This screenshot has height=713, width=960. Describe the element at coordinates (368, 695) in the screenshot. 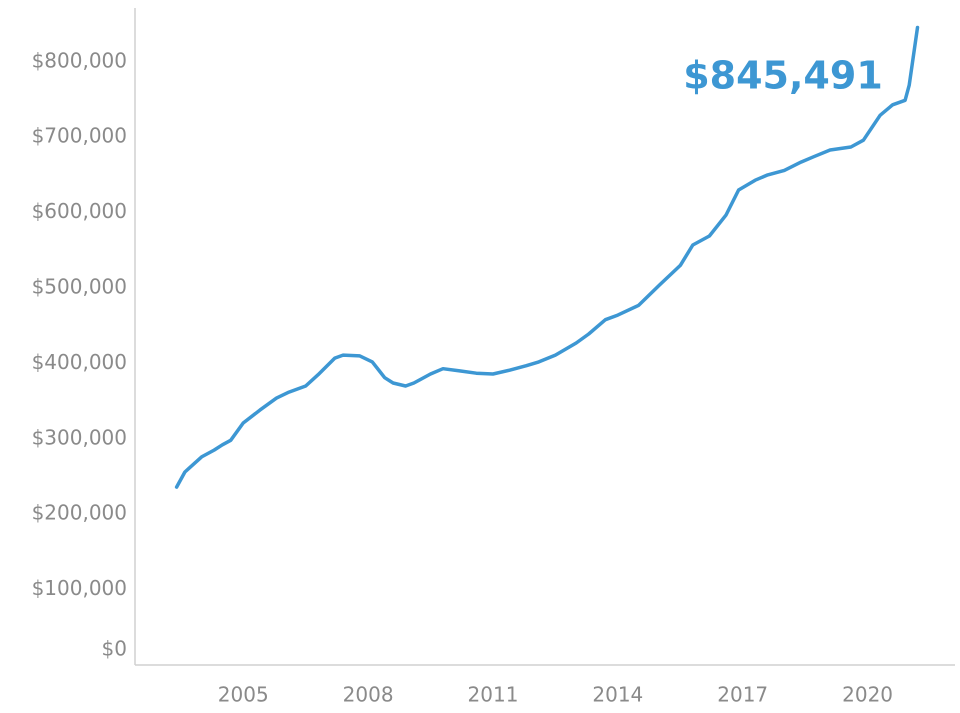

I see `x-tick-label: 2008` at that location.